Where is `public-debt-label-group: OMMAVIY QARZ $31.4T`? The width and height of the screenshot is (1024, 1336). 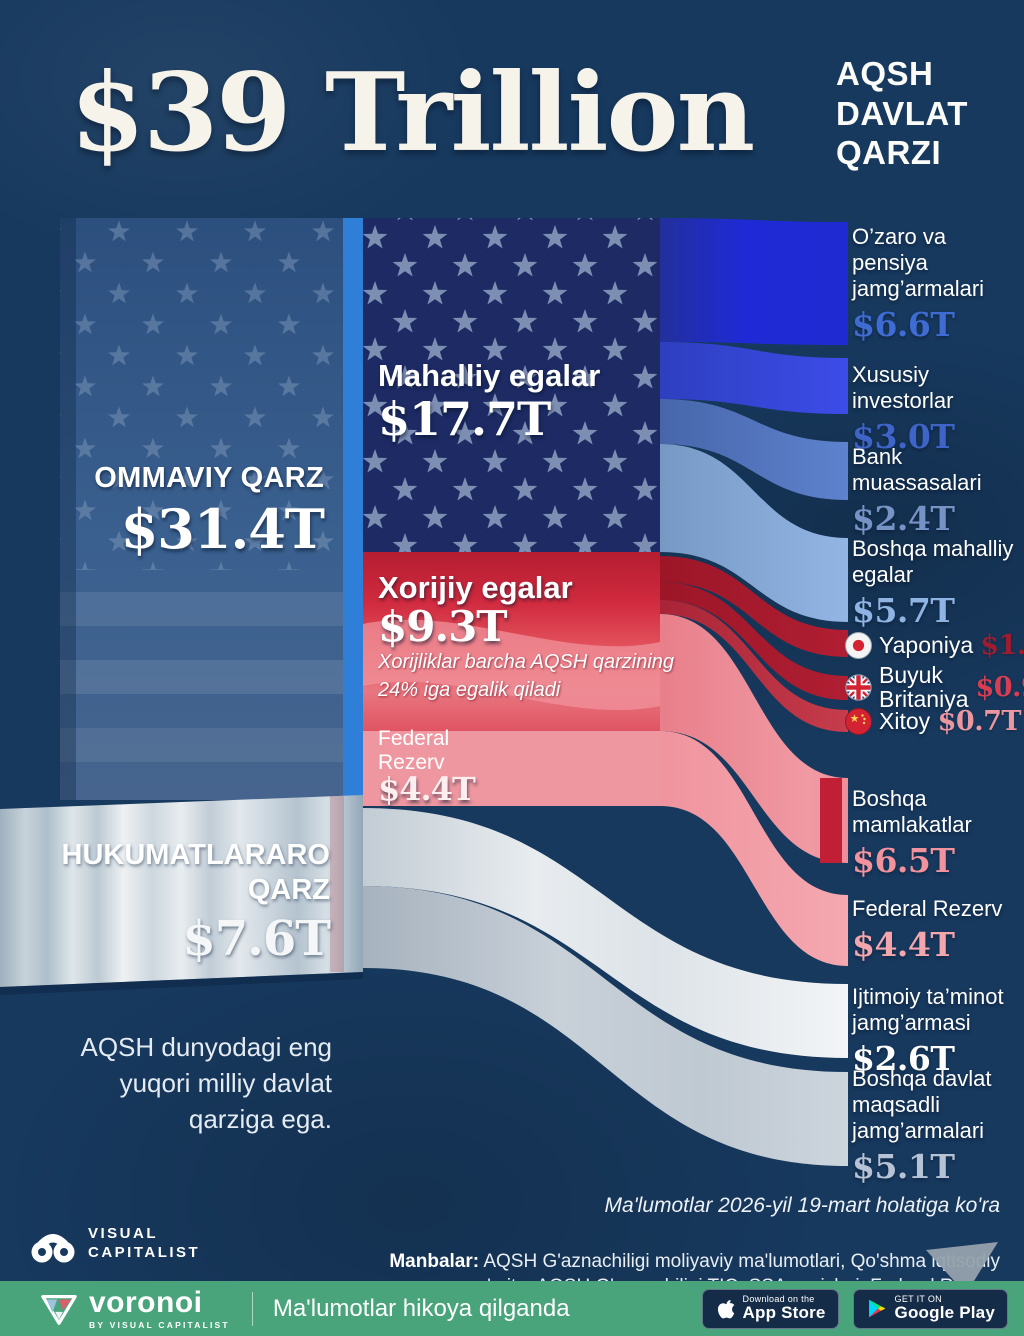
public-debt-label-group: OMMAVIY QARZ $31.4T is located at coordinates (191, 511).